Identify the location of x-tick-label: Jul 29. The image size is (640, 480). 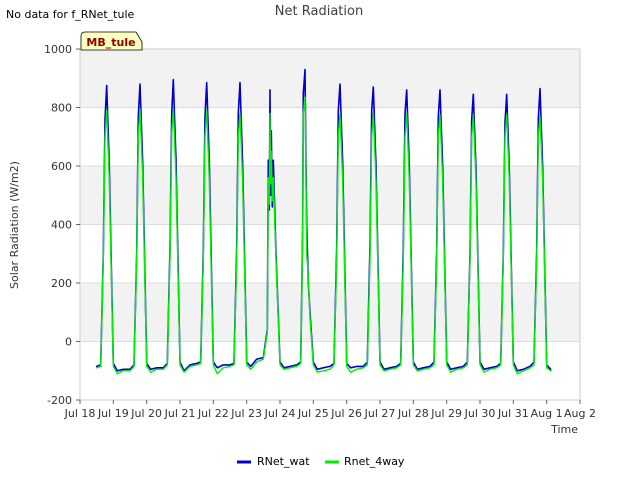
(446, 413).